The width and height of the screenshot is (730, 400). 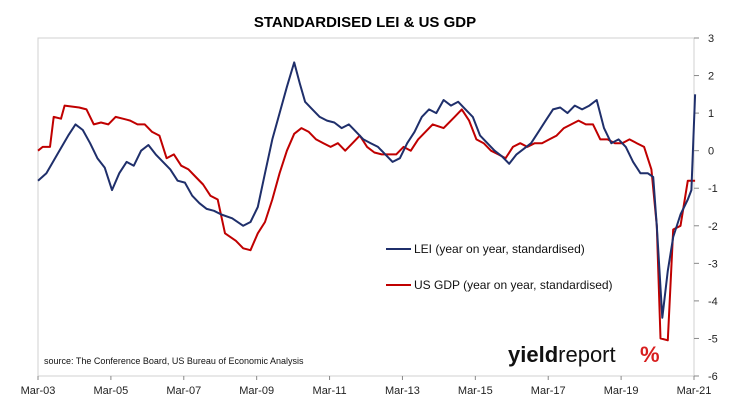 What do you see at coordinates (711, 77) in the screenshot?
I see `y-tick-label: 2` at bounding box center [711, 77].